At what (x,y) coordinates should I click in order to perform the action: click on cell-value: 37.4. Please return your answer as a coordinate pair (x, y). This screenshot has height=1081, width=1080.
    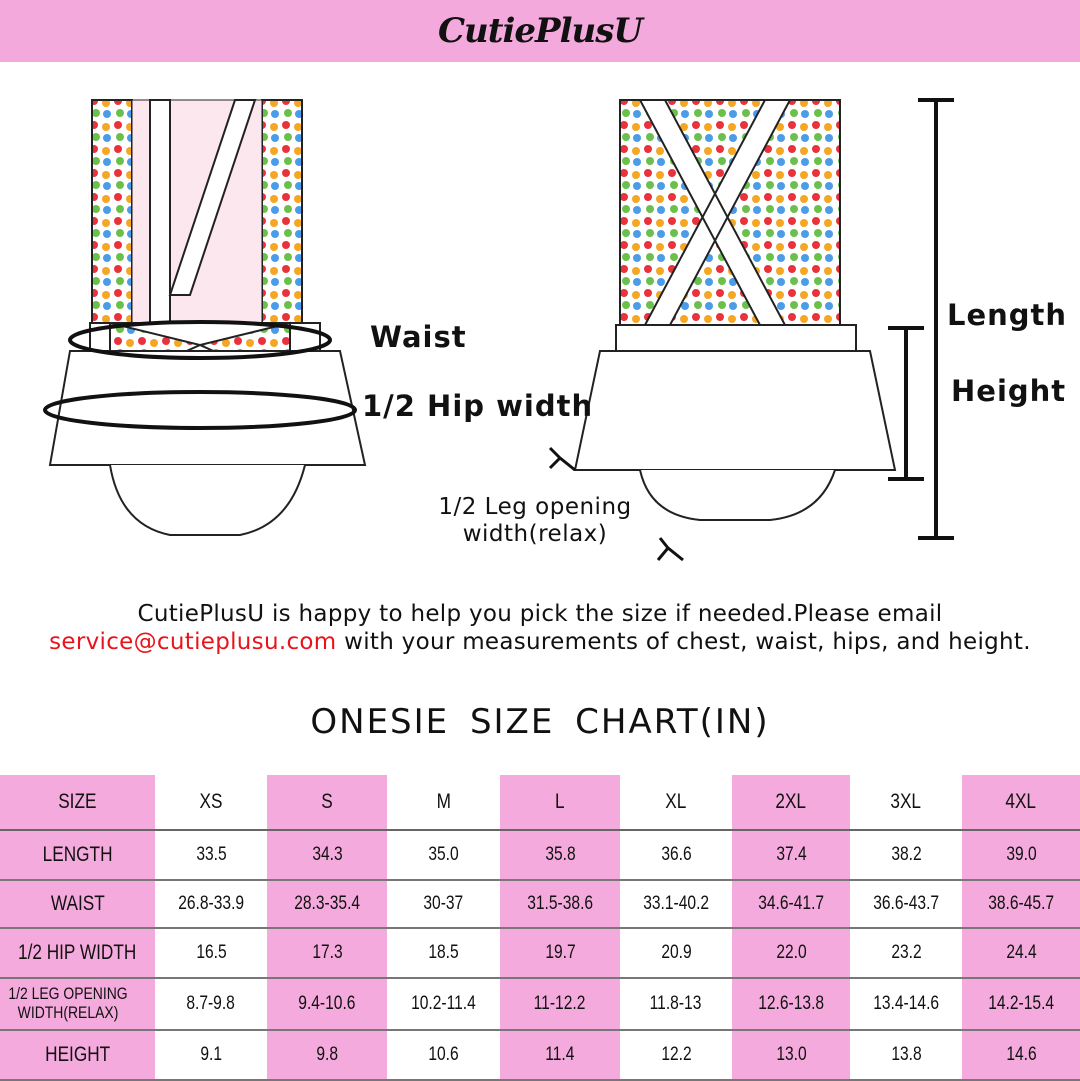
    Looking at the image, I should click on (791, 854).